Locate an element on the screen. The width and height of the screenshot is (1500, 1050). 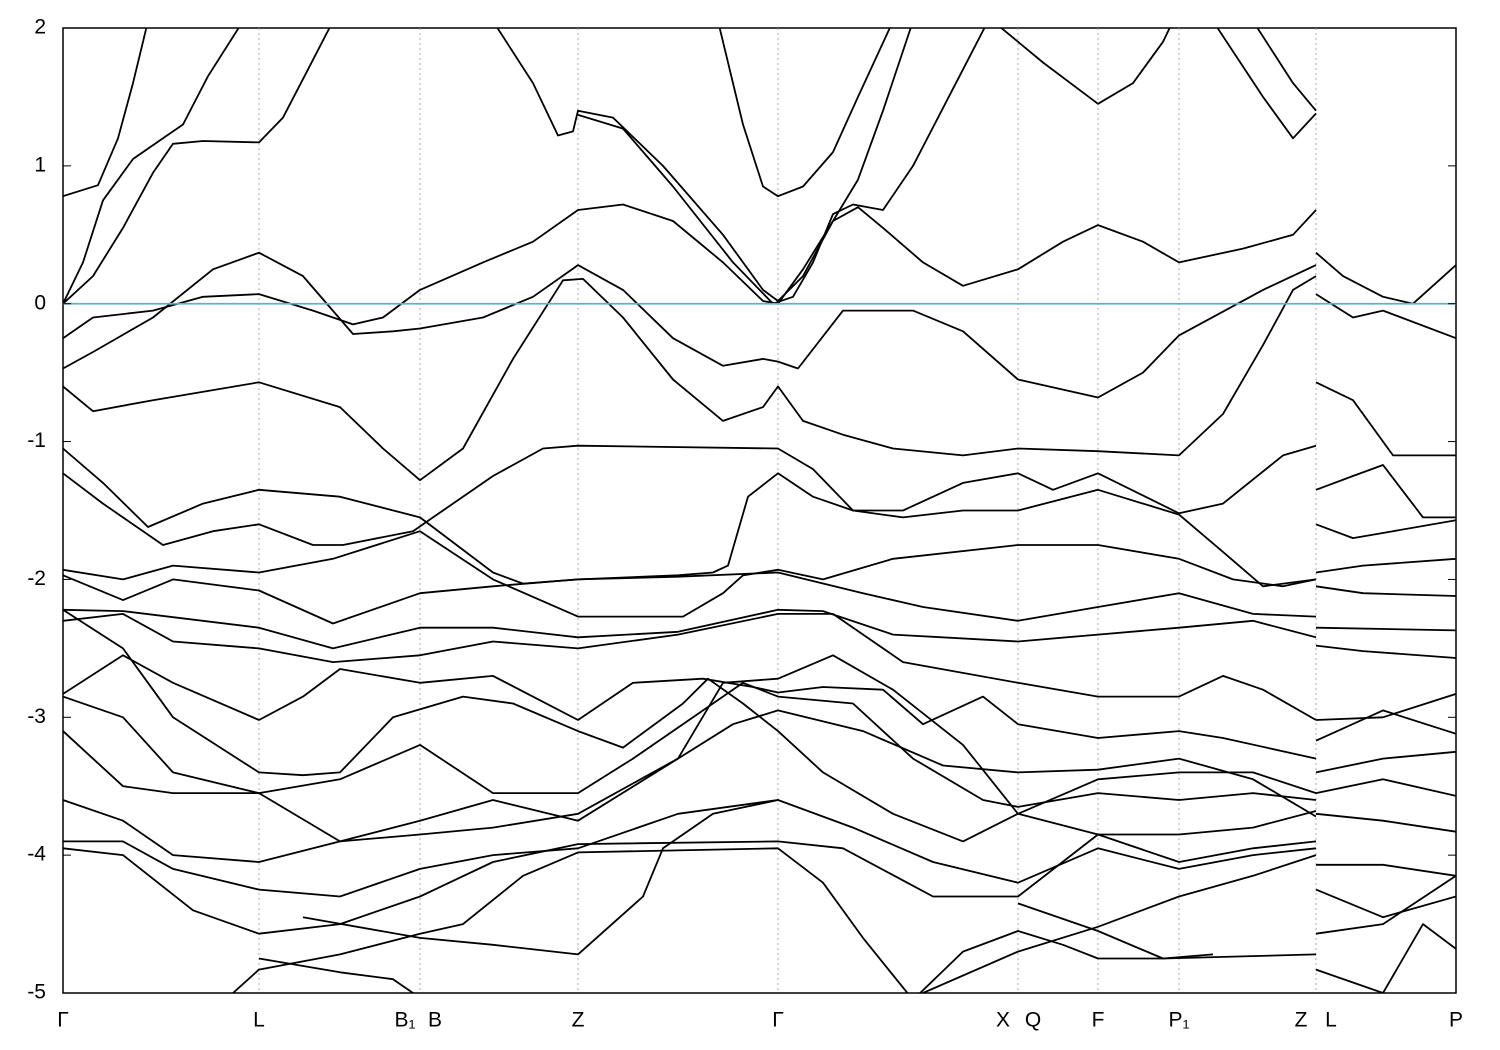
y-tick-label: -2 is located at coordinates (36, 578).